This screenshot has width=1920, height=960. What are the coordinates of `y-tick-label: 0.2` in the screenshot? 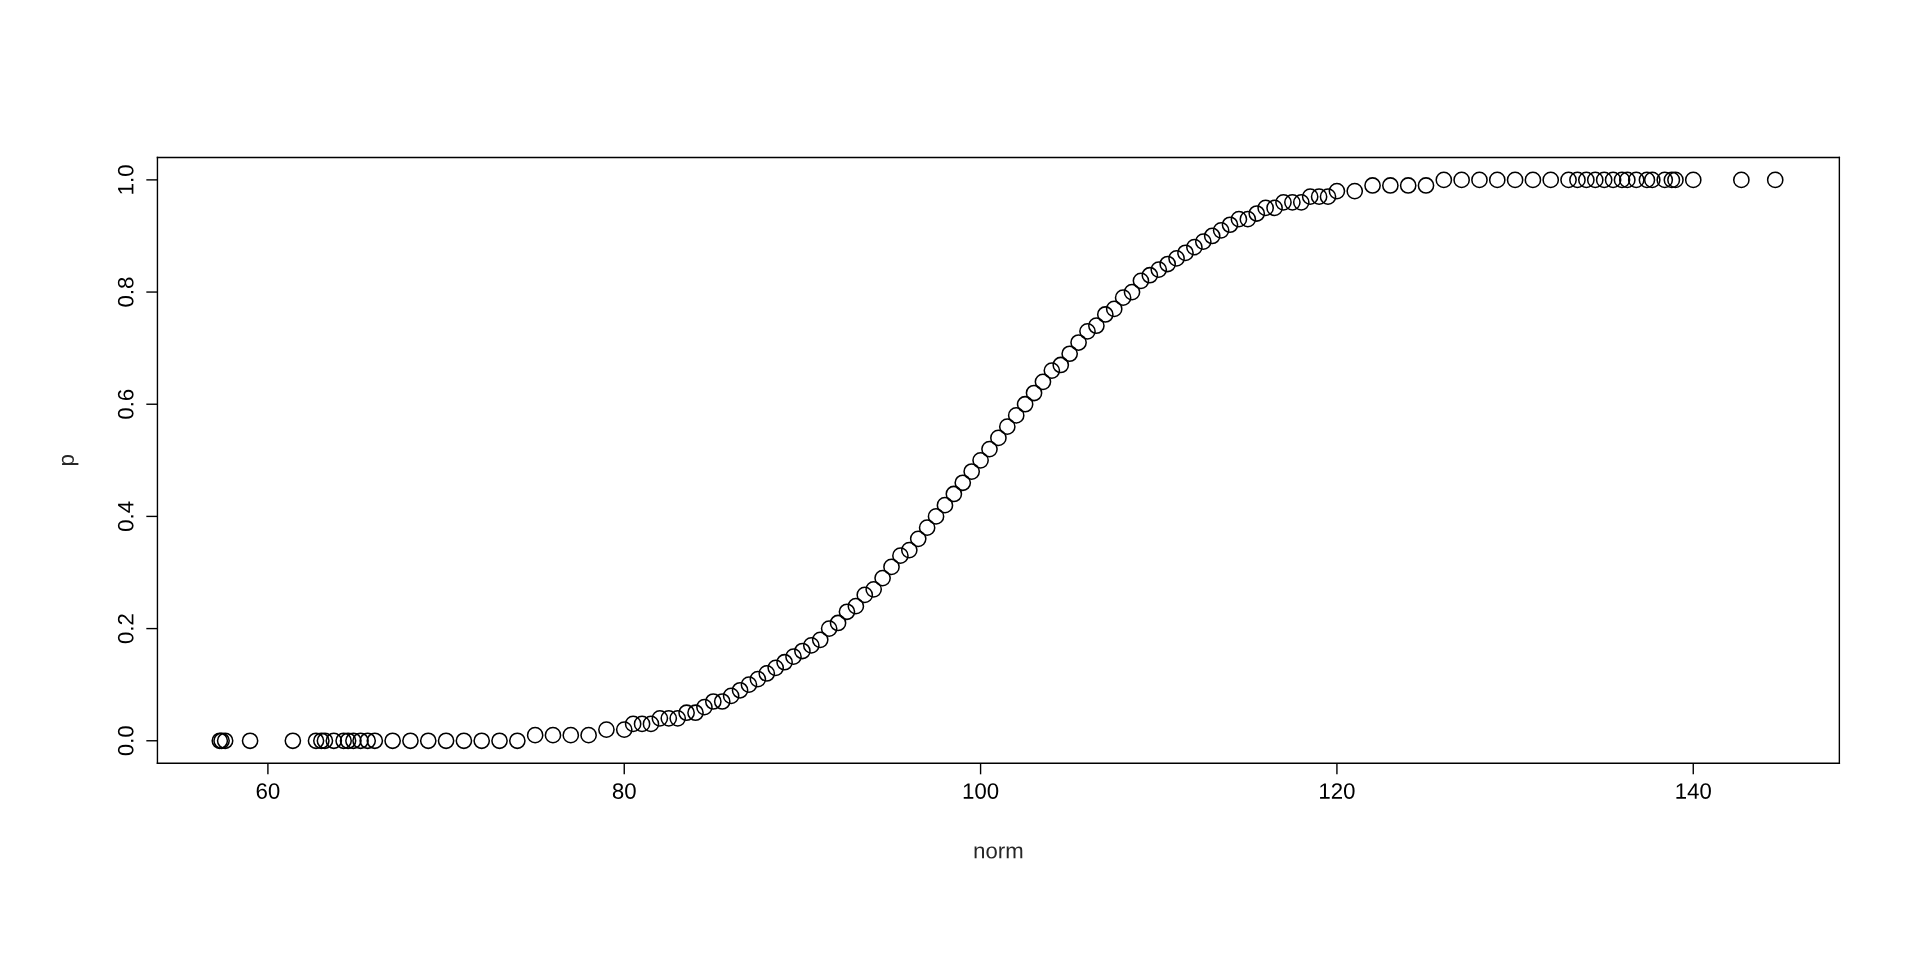 It's located at (125, 629).